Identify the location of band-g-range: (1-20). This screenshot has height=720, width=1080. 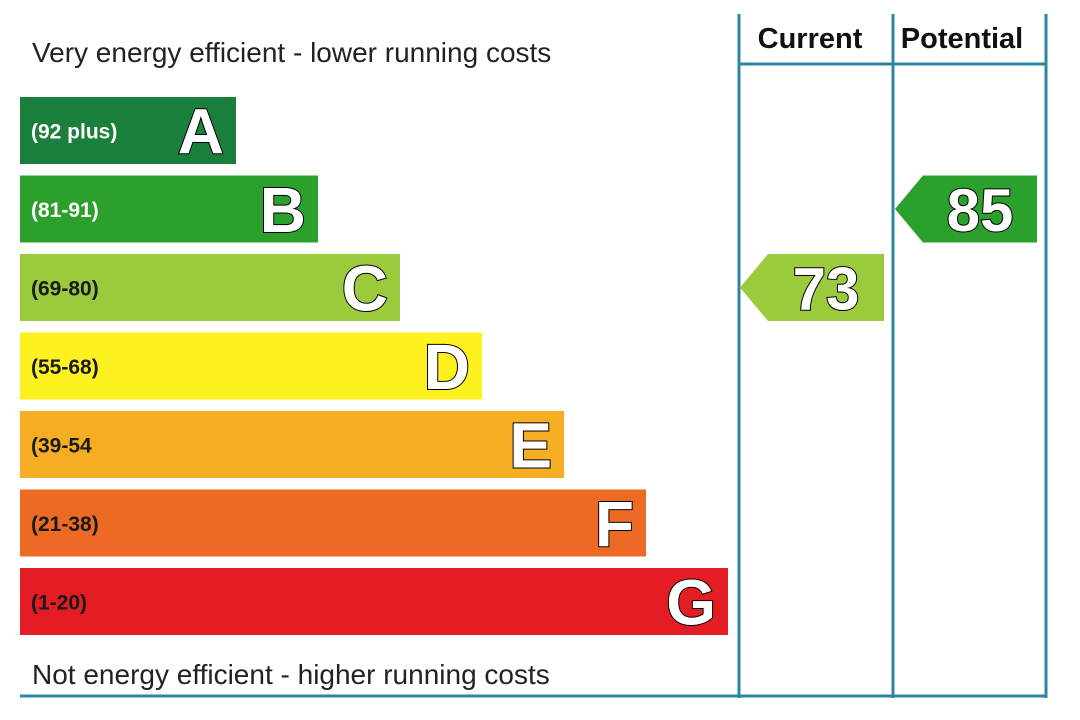
(59, 603).